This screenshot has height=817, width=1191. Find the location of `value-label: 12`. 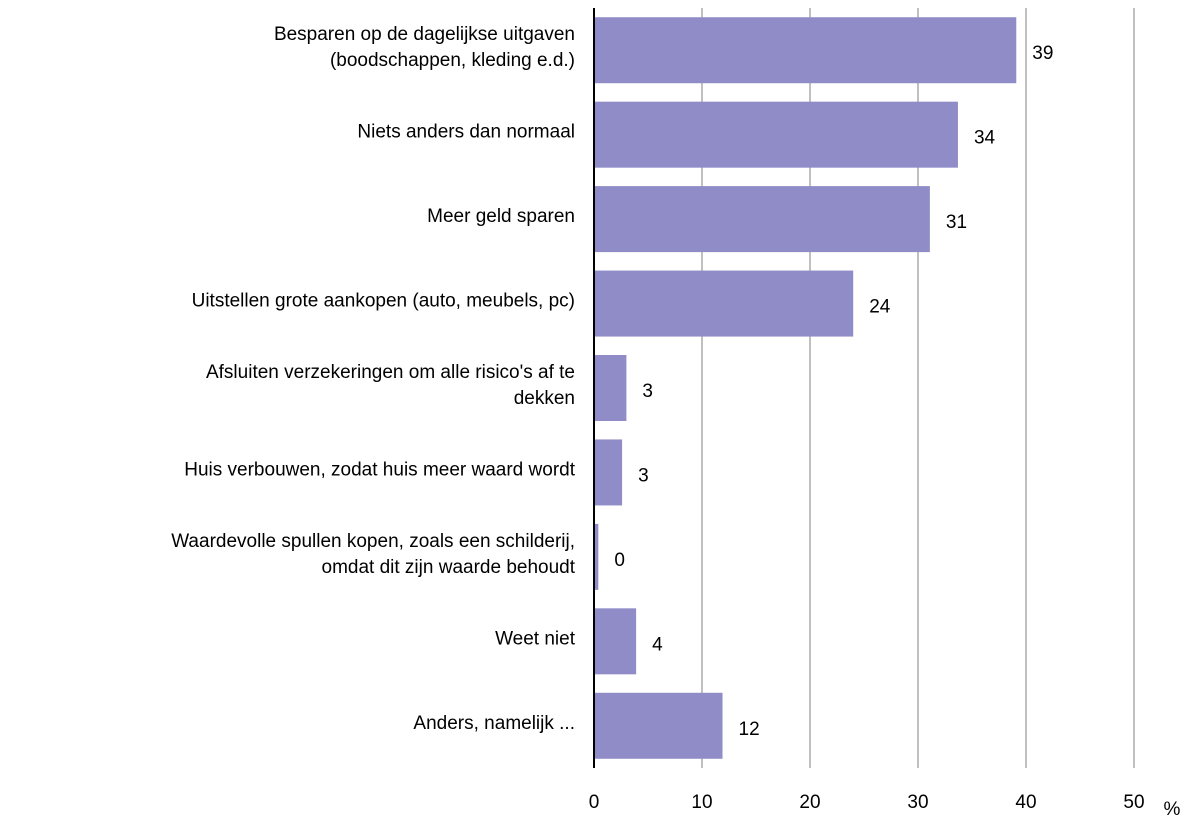

value-label: 12 is located at coordinates (749, 729).